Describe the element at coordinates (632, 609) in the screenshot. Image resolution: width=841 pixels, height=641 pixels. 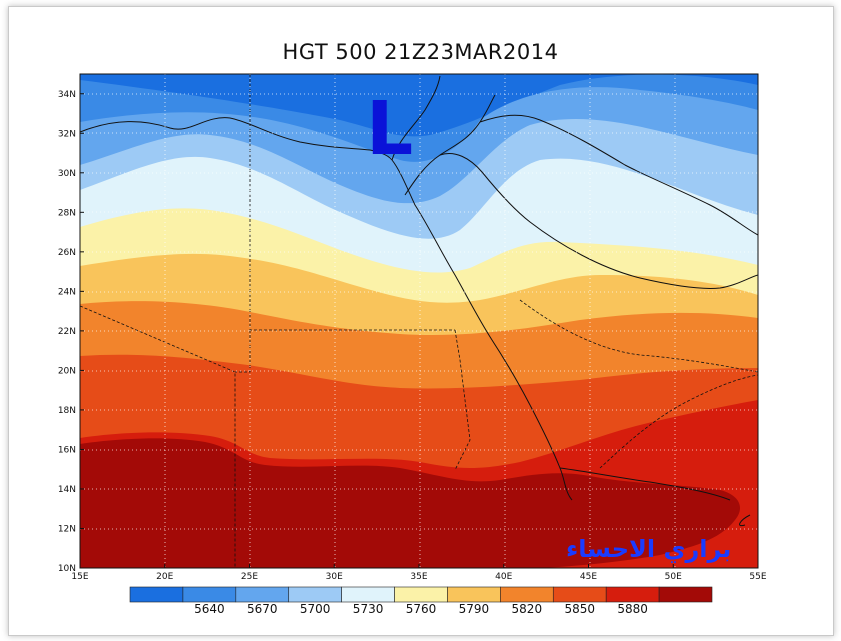
I see `colorbar-label: 5880` at that location.